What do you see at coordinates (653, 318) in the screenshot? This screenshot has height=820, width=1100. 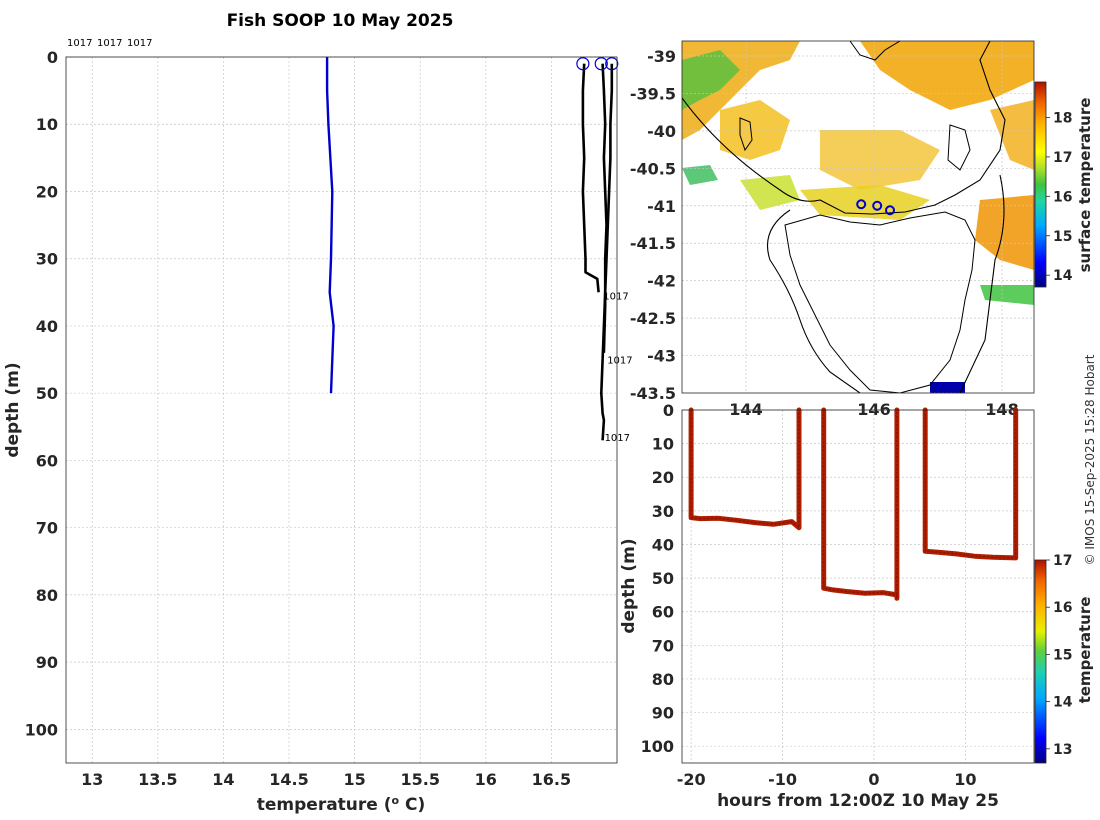 I see `map-lat-tick-label: -42.5` at bounding box center [653, 318].